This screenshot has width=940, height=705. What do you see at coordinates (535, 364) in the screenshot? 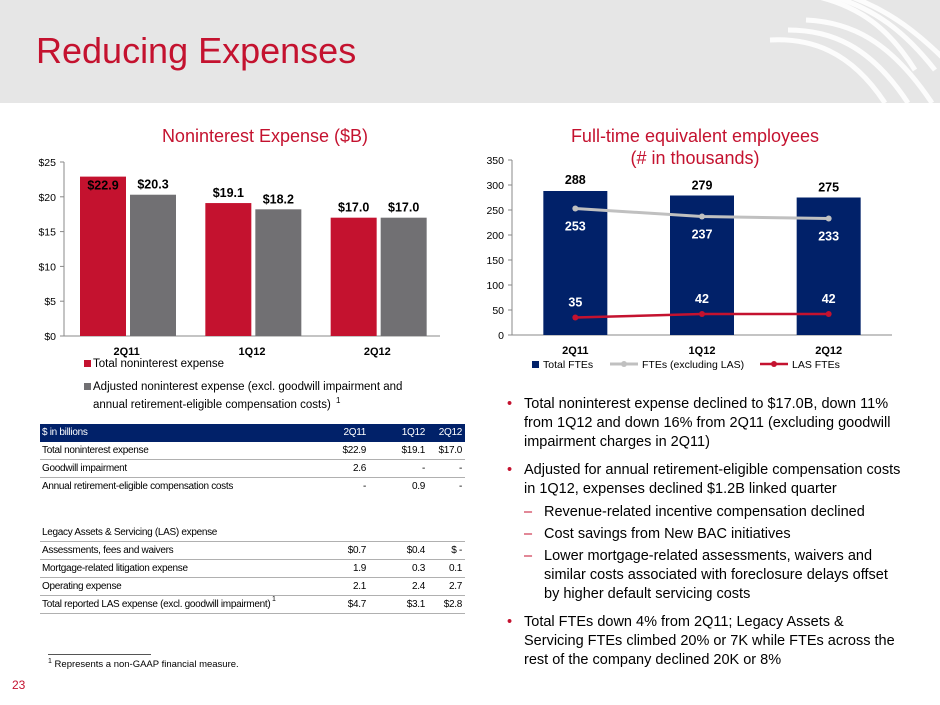
I see `legend-swatch-navy` at bounding box center [535, 364].